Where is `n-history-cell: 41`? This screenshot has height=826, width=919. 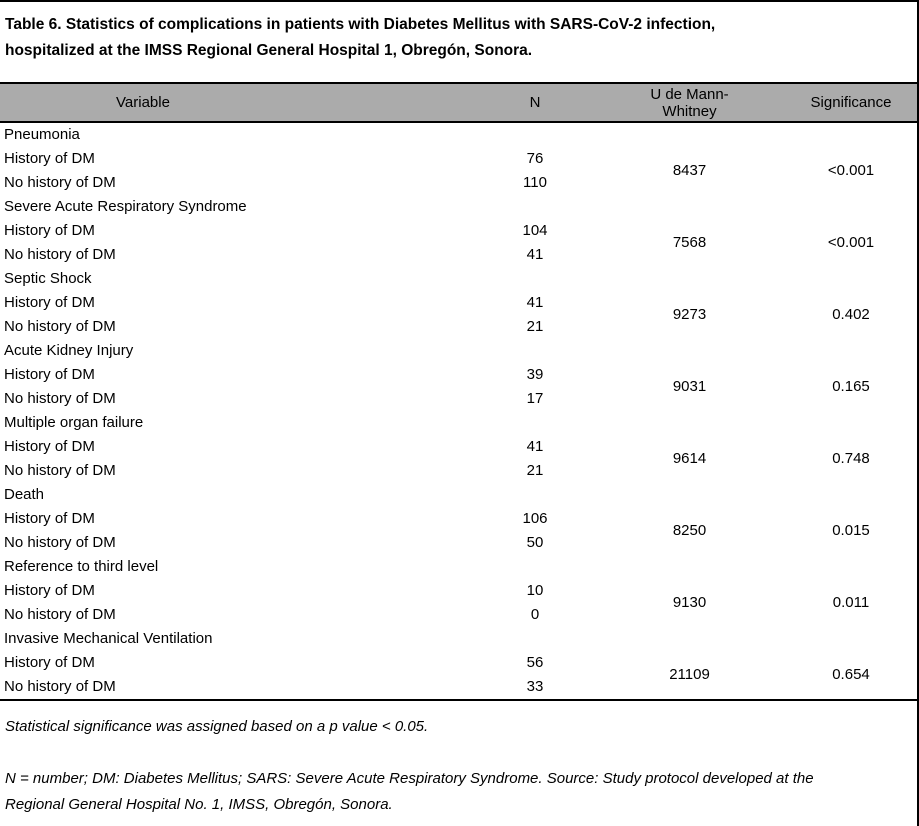
n-history-cell: 41 is located at coordinates (535, 446).